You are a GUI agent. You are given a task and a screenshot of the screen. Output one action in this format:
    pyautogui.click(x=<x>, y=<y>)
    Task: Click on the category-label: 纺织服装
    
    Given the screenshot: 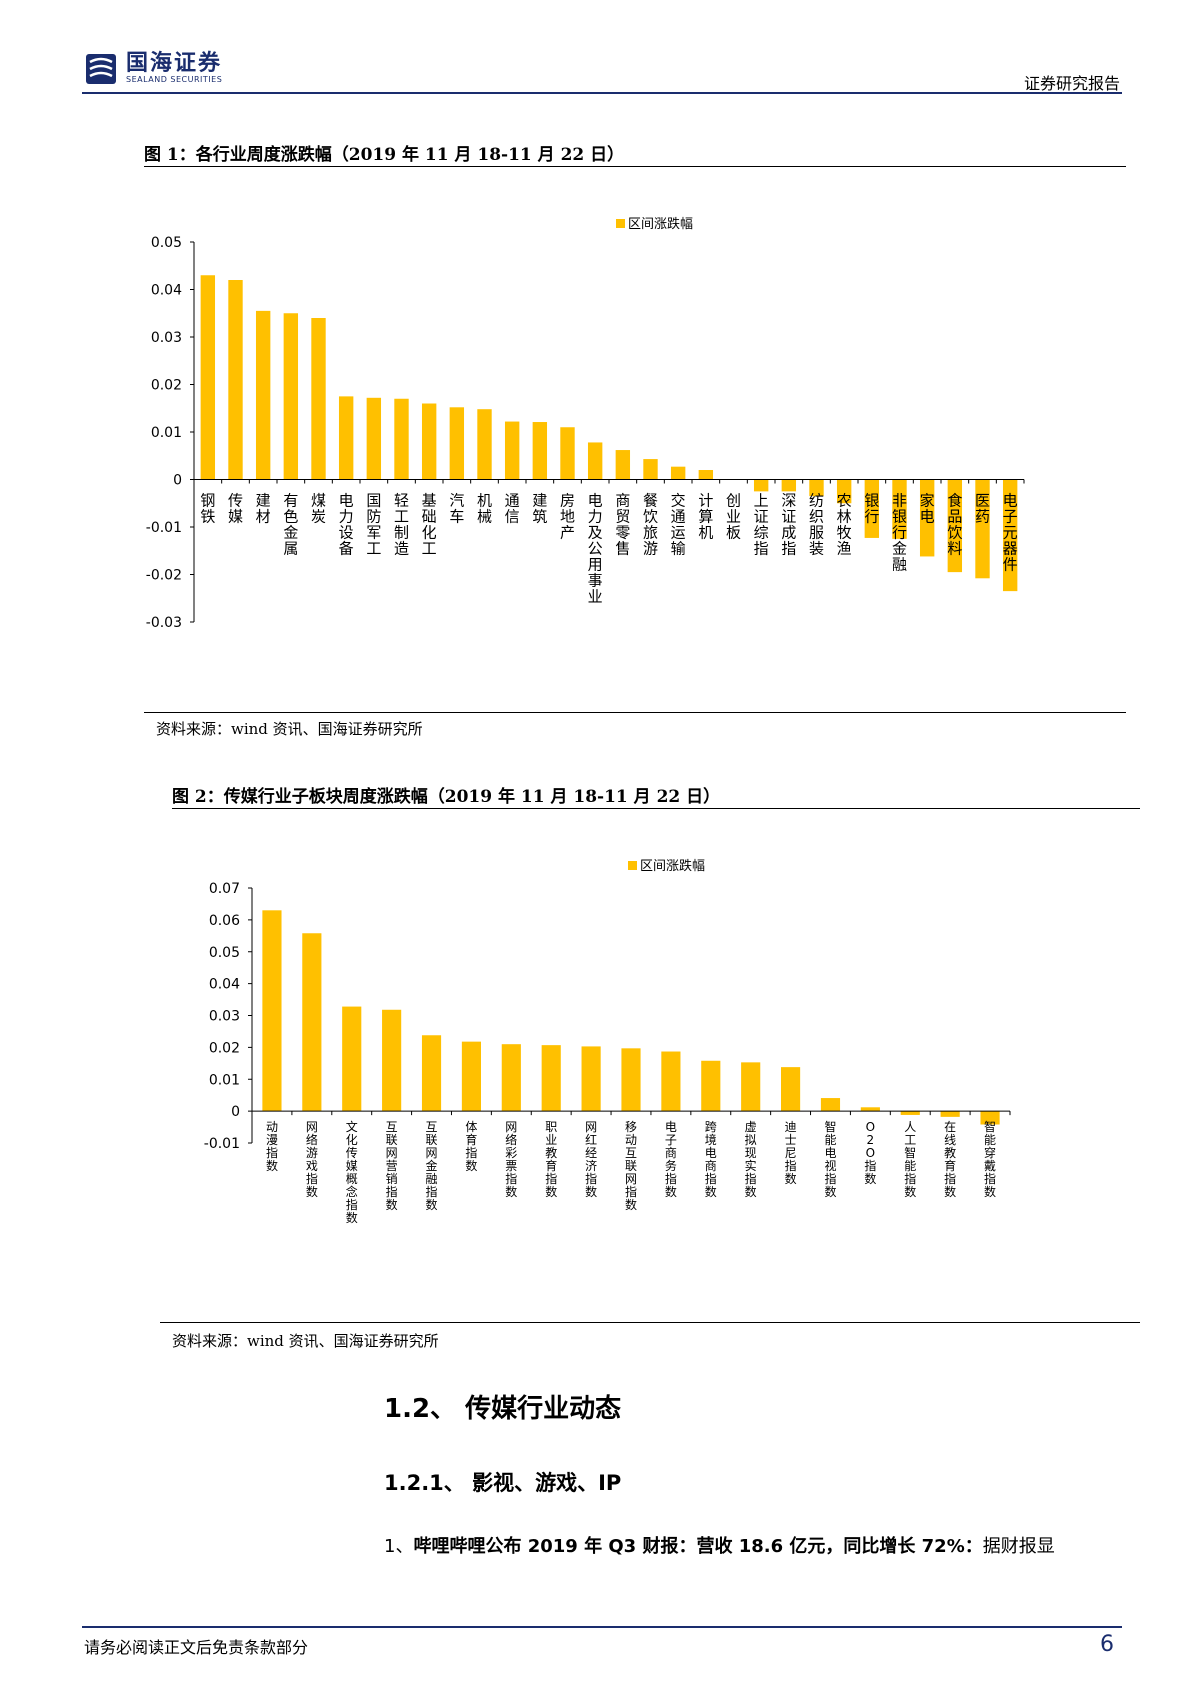 What is the action you would take?
    pyautogui.click(x=816, y=525)
    